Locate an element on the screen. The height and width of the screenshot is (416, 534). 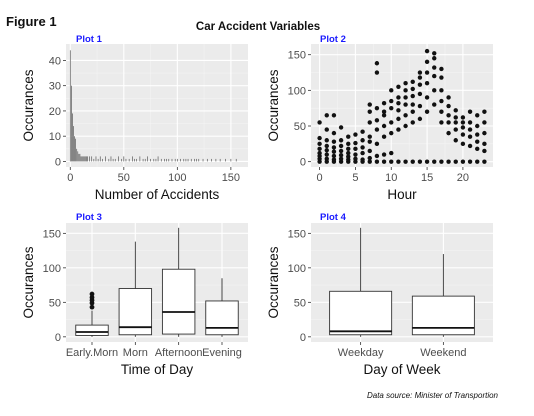
x-axis-title: Number of Accidents is located at coordinates (157, 194).